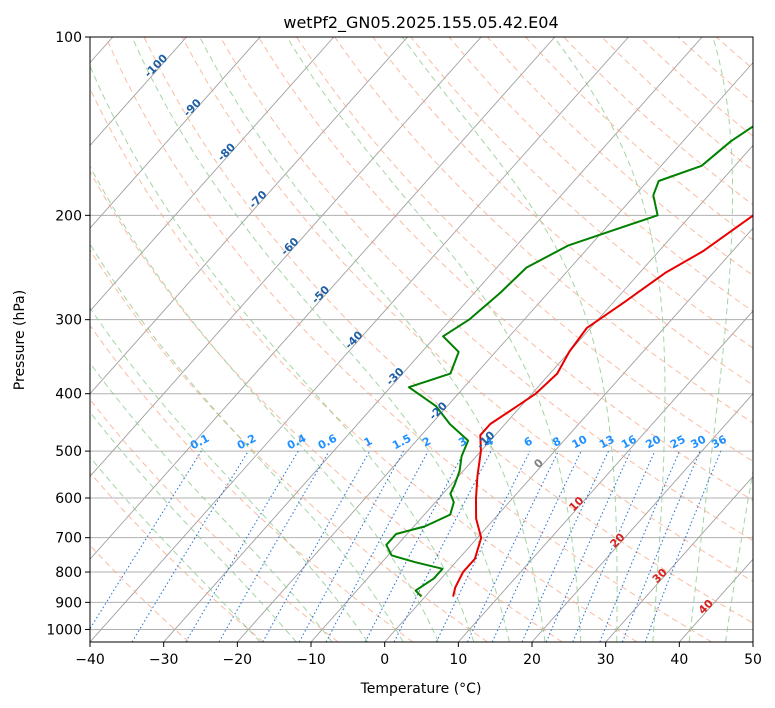 The height and width of the screenshot is (708, 775). Describe the element at coordinates (395, 376) in the screenshot. I see `isotherm-label: -30` at that location.